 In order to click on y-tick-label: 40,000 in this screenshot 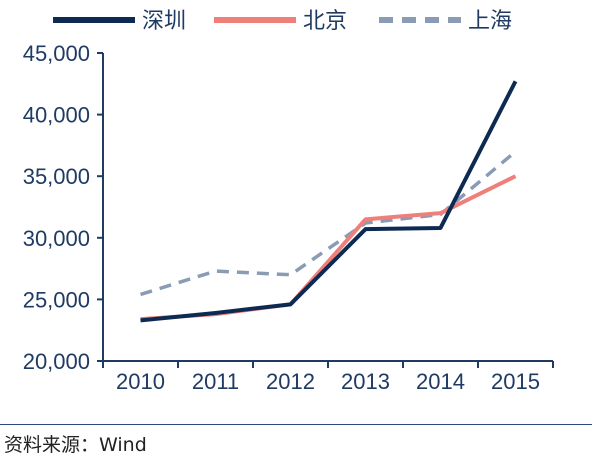, I will do `click(56, 115)`.